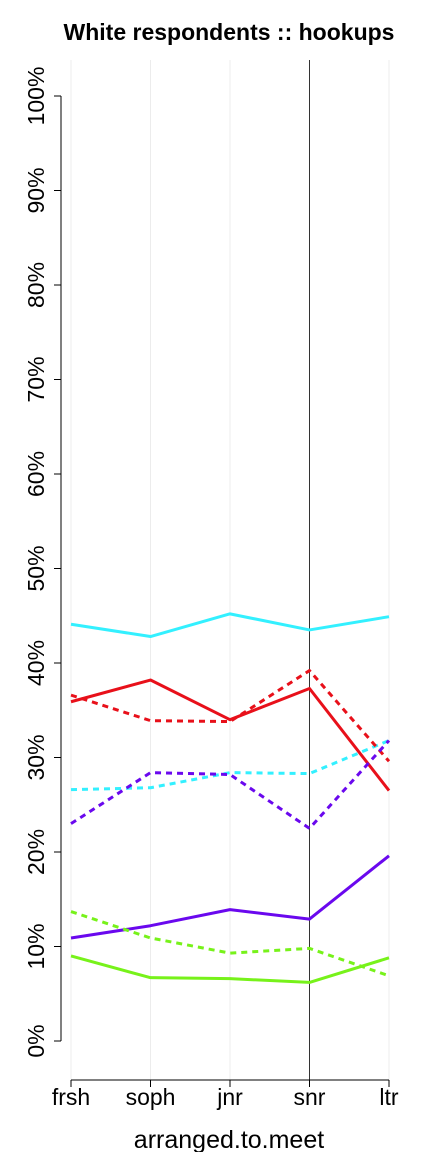 The width and height of the screenshot is (432, 1152). I want to click on x-tick-label-frsh: frsh, so click(71, 1097).